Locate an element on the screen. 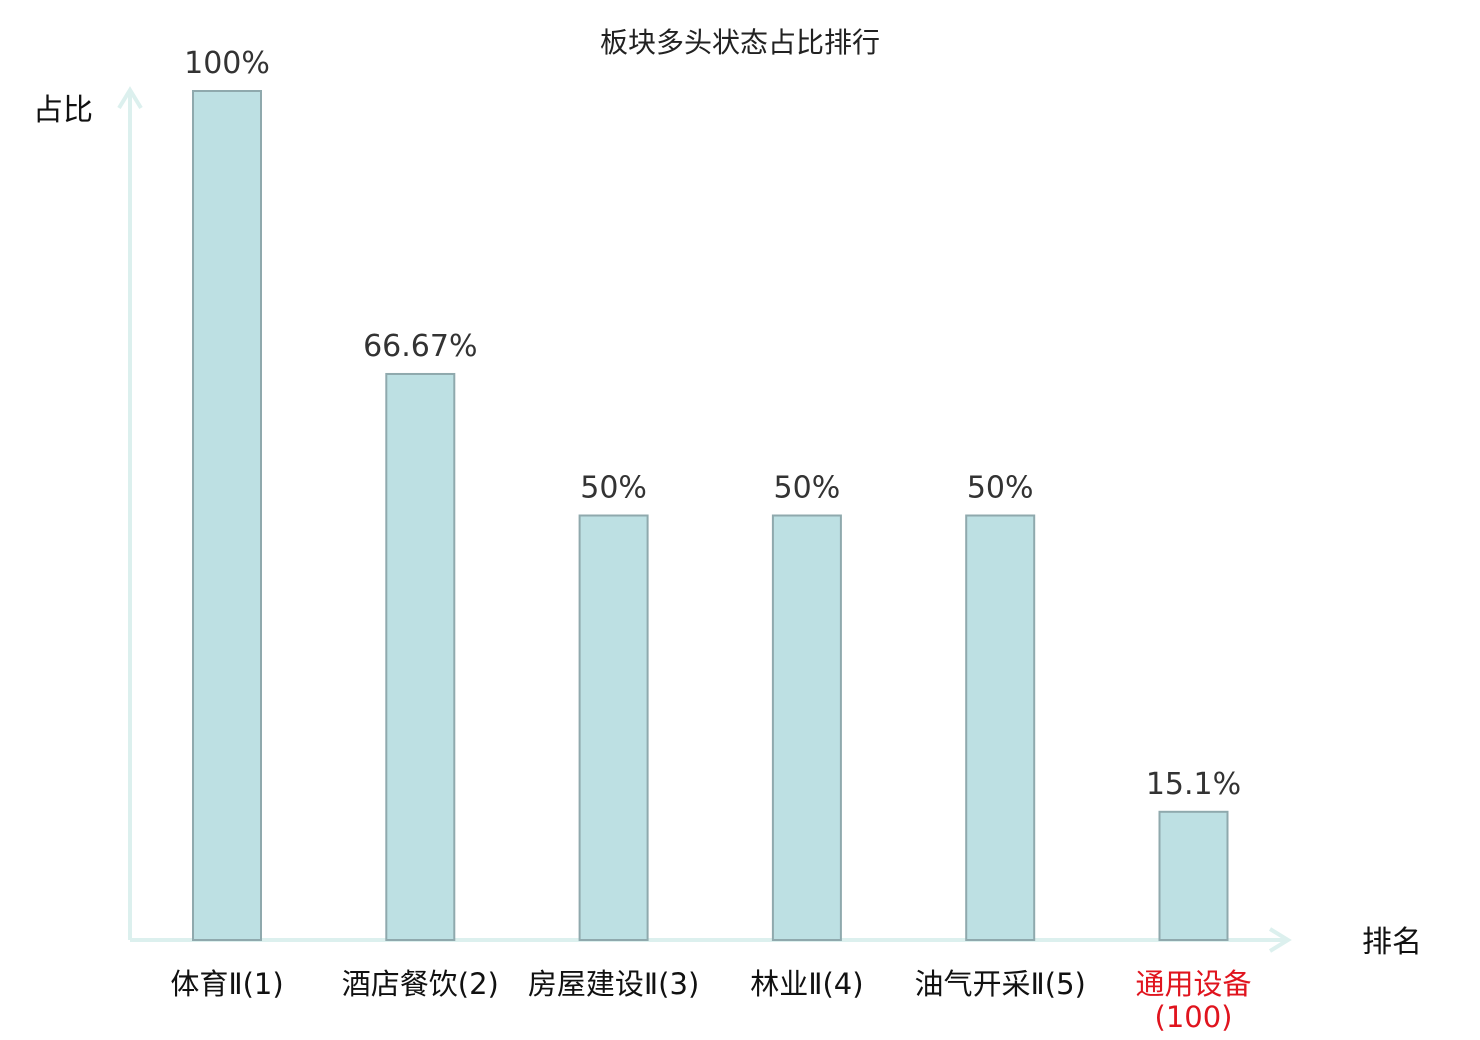  value-label-3: 50% is located at coordinates (613, 488).